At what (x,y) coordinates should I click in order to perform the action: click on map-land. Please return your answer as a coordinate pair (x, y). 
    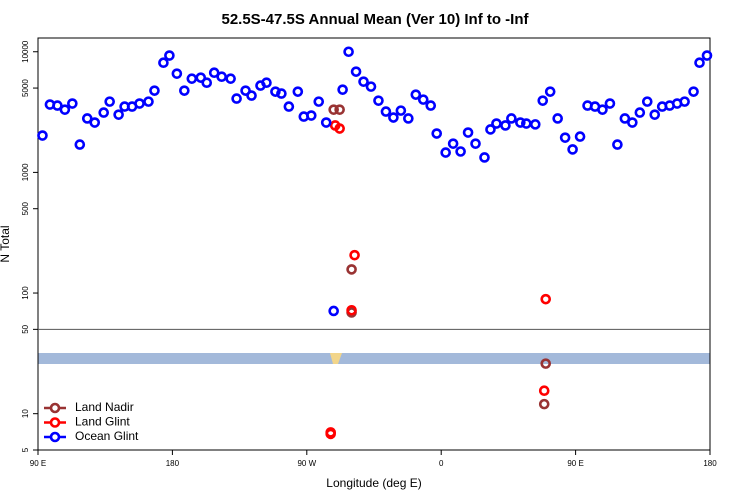
    Looking at the image, I should click on (336, 358).